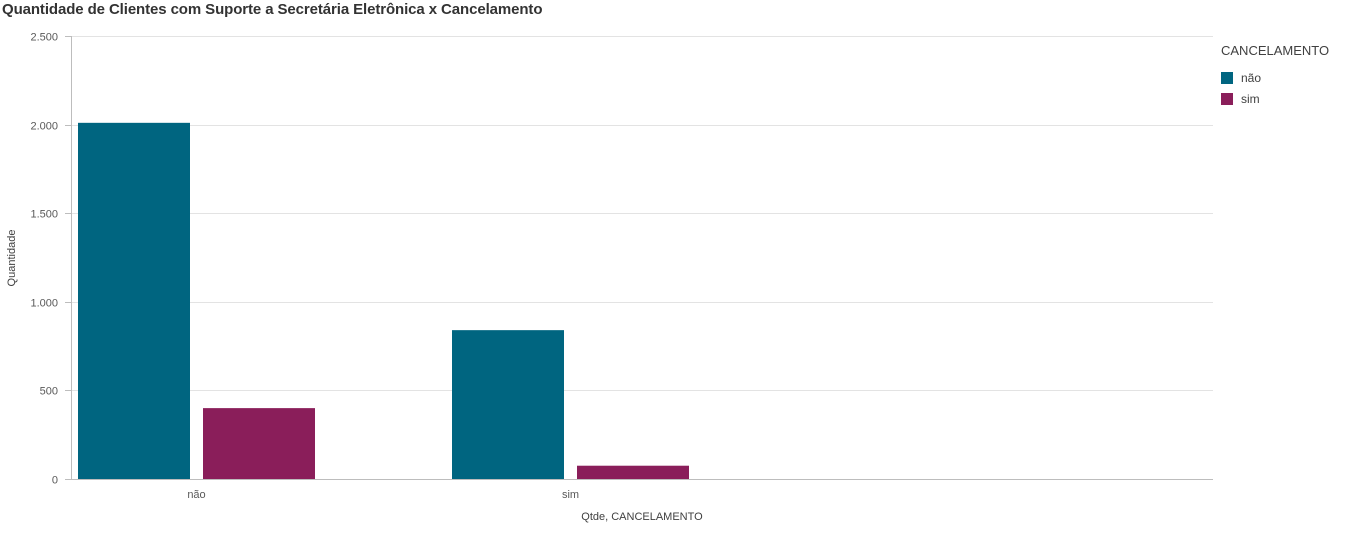 The image size is (1349, 538). Describe the element at coordinates (570, 495) in the screenshot. I see `x-tick-label: sim` at that location.